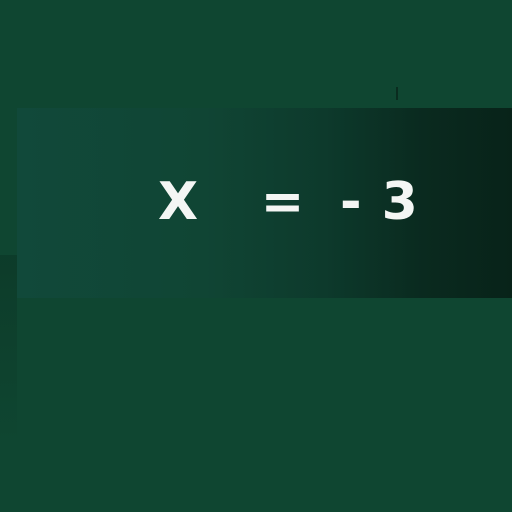  Describe the element at coordinates (283, 202) in the screenshot. I see `equation-operator: =` at that location.